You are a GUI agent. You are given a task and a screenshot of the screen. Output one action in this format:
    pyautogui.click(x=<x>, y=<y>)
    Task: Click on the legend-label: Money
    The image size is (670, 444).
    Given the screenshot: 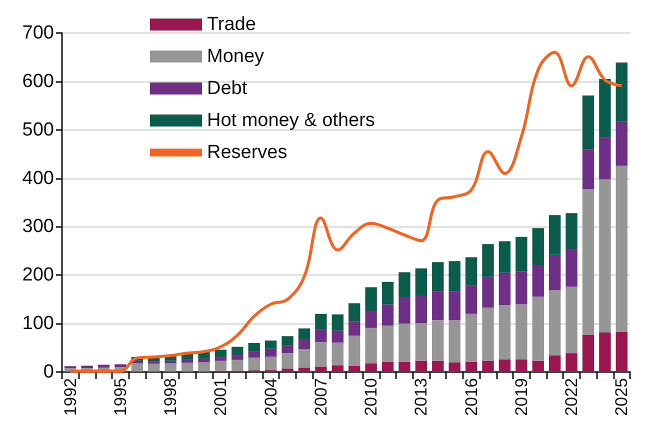 What is the action you would take?
    pyautogui.click(x=236, y=56)
    